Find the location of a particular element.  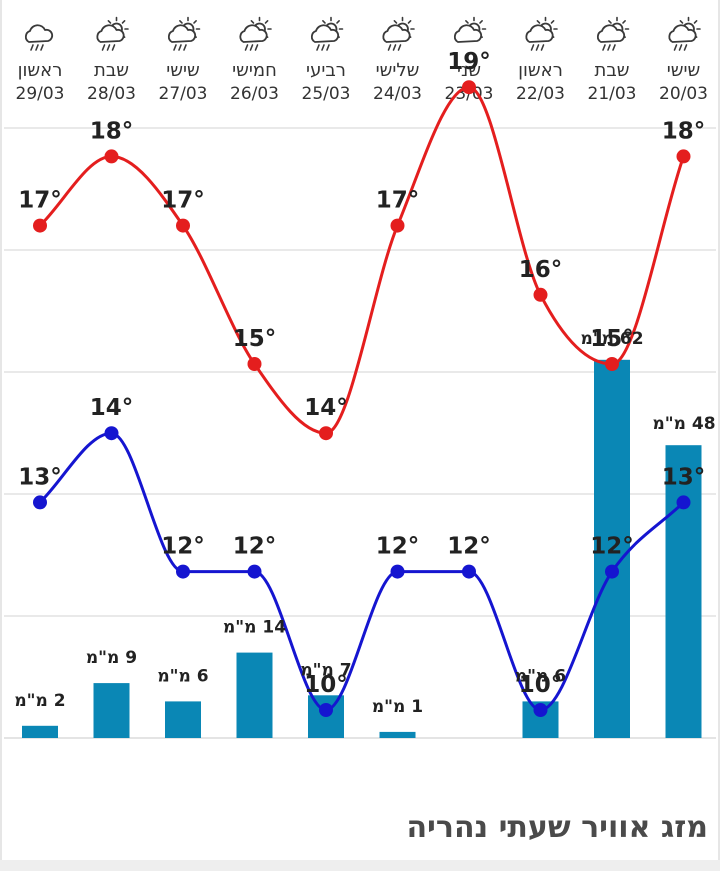

min-temp-label-5: 12° is located at coordinates (398, 547).